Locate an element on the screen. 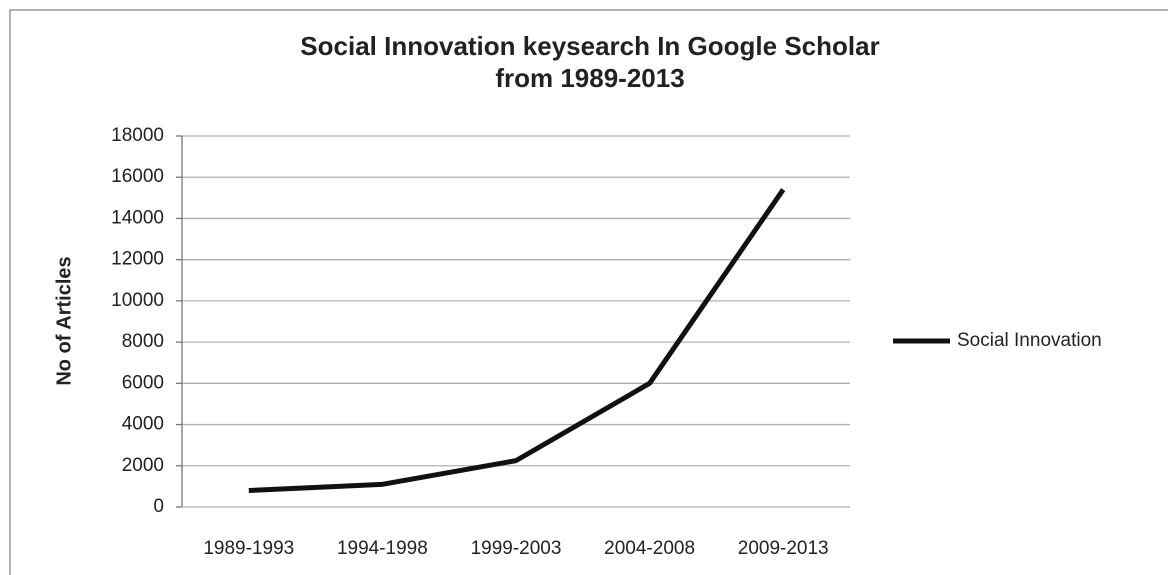 This screenshot has height=575, width=1168. x-tick-label: 1989-1993 is located at coordinates (248, 548).